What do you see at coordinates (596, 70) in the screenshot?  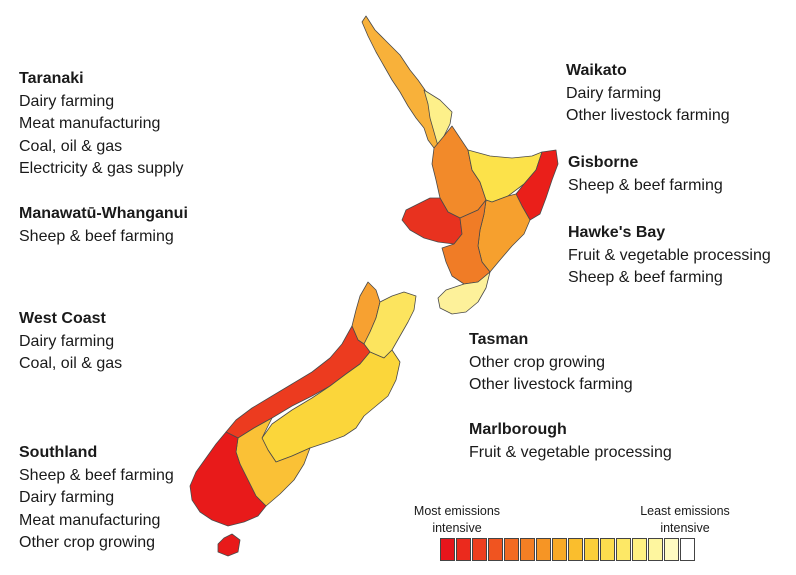 I see `region-name: Waikato` at bounding box center [596, 70].